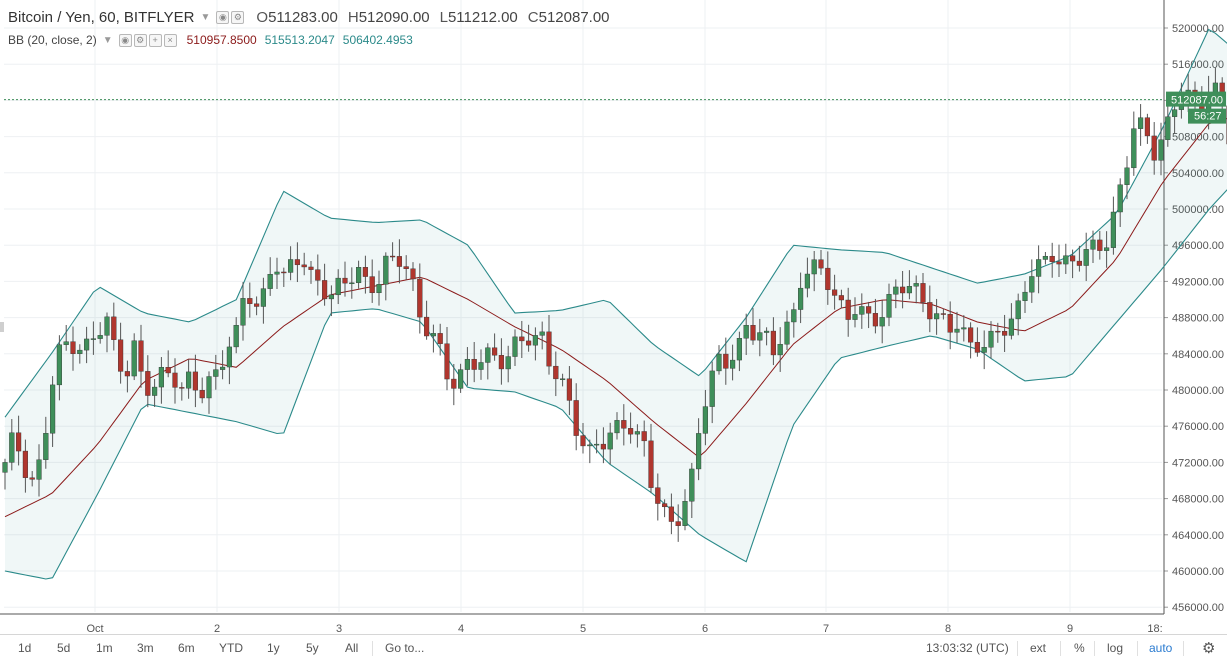 The image size is (1227, 666). I want to click on move-icon: +, so click(155, 40).